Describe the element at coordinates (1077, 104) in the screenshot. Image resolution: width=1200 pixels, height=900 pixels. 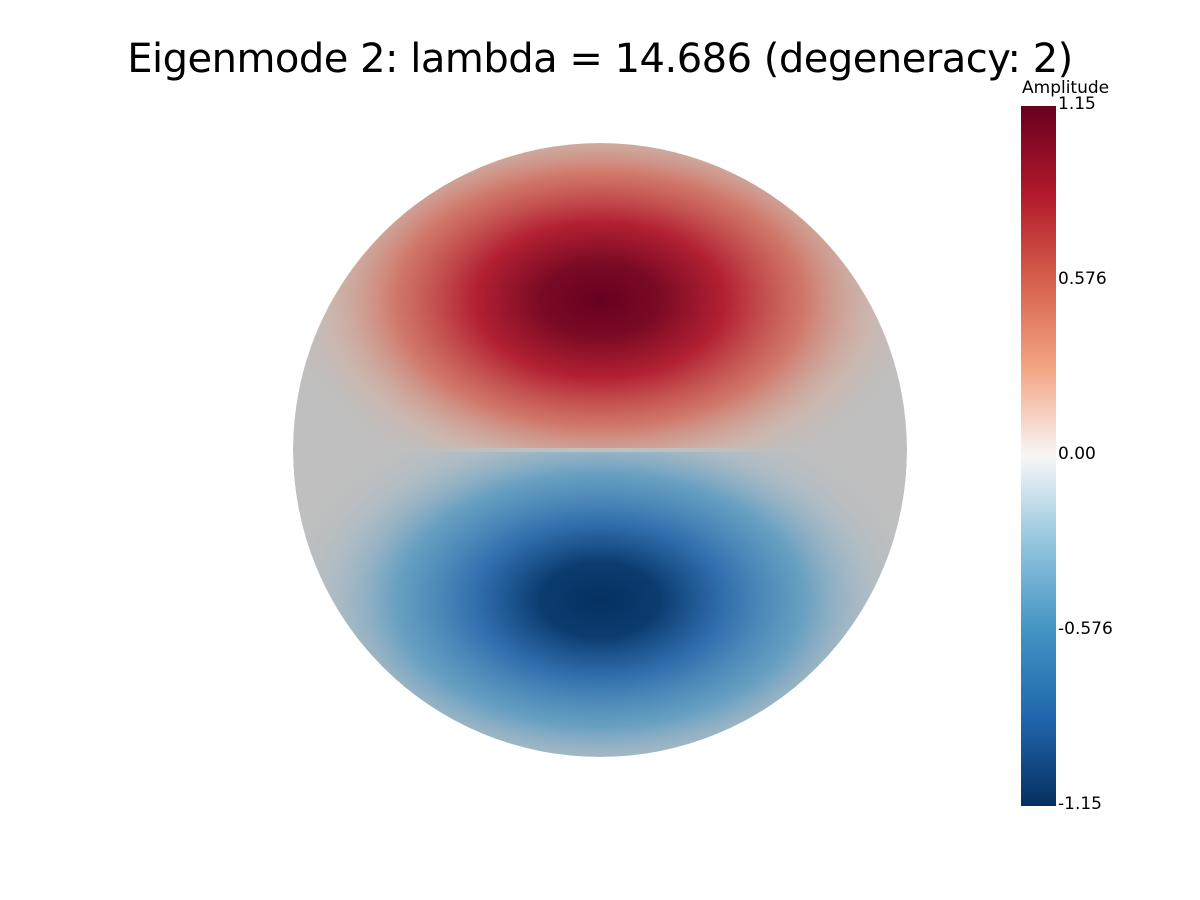
I see `colorbar-tick-max: 1.15` at that location.